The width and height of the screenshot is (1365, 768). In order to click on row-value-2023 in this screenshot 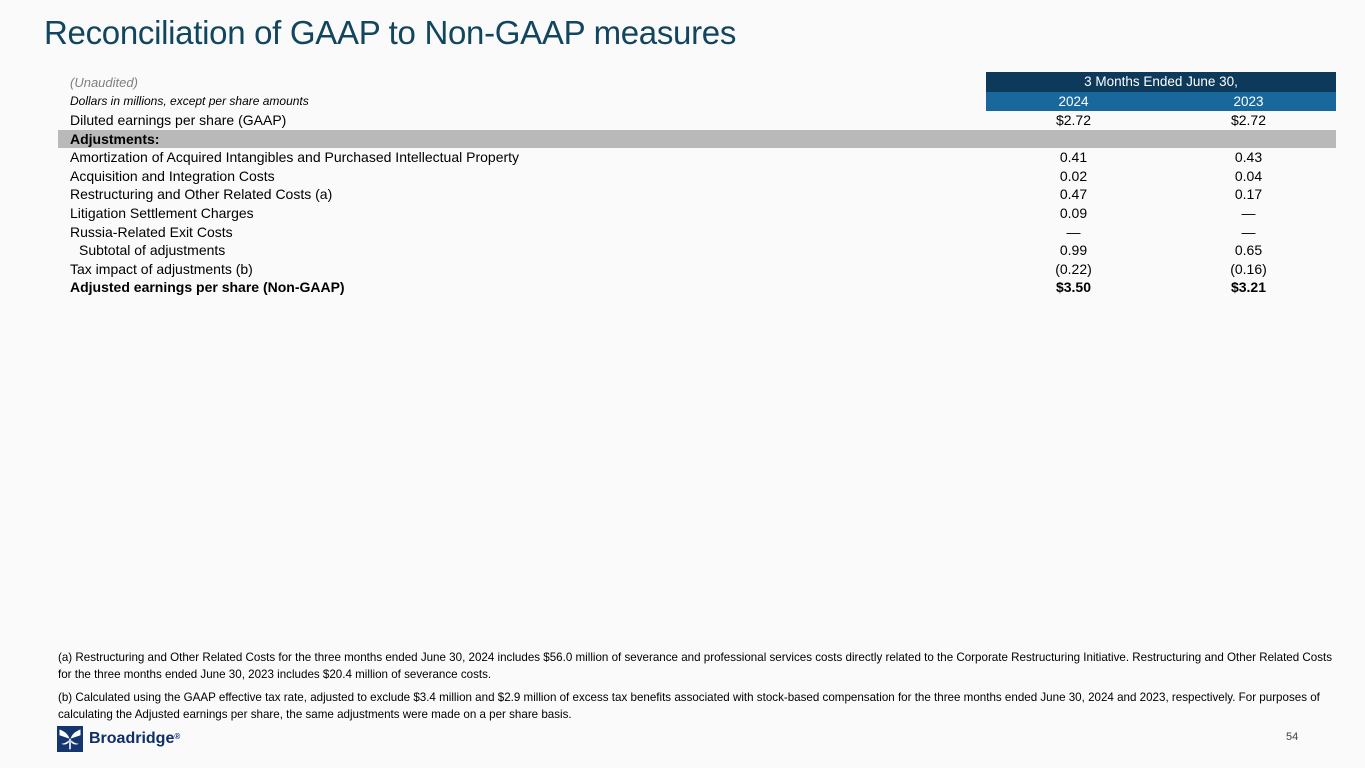, I will do `click(1248, 139)`.